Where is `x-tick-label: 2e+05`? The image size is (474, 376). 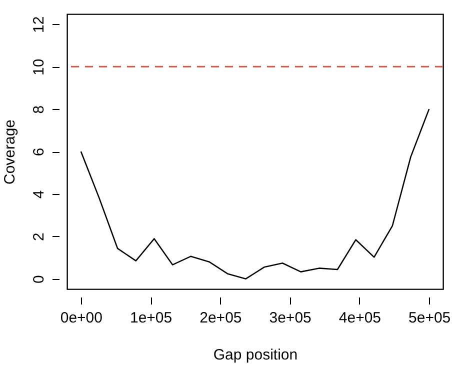
x-tick-label: 2e+05 is located at coordinates (221, 318).